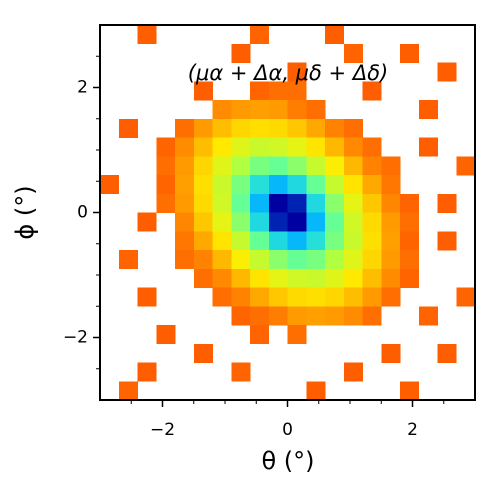 The width and height of the screenshot is (500, 500). I want to click on x-axis-label: θ (°), so click(287, 461).